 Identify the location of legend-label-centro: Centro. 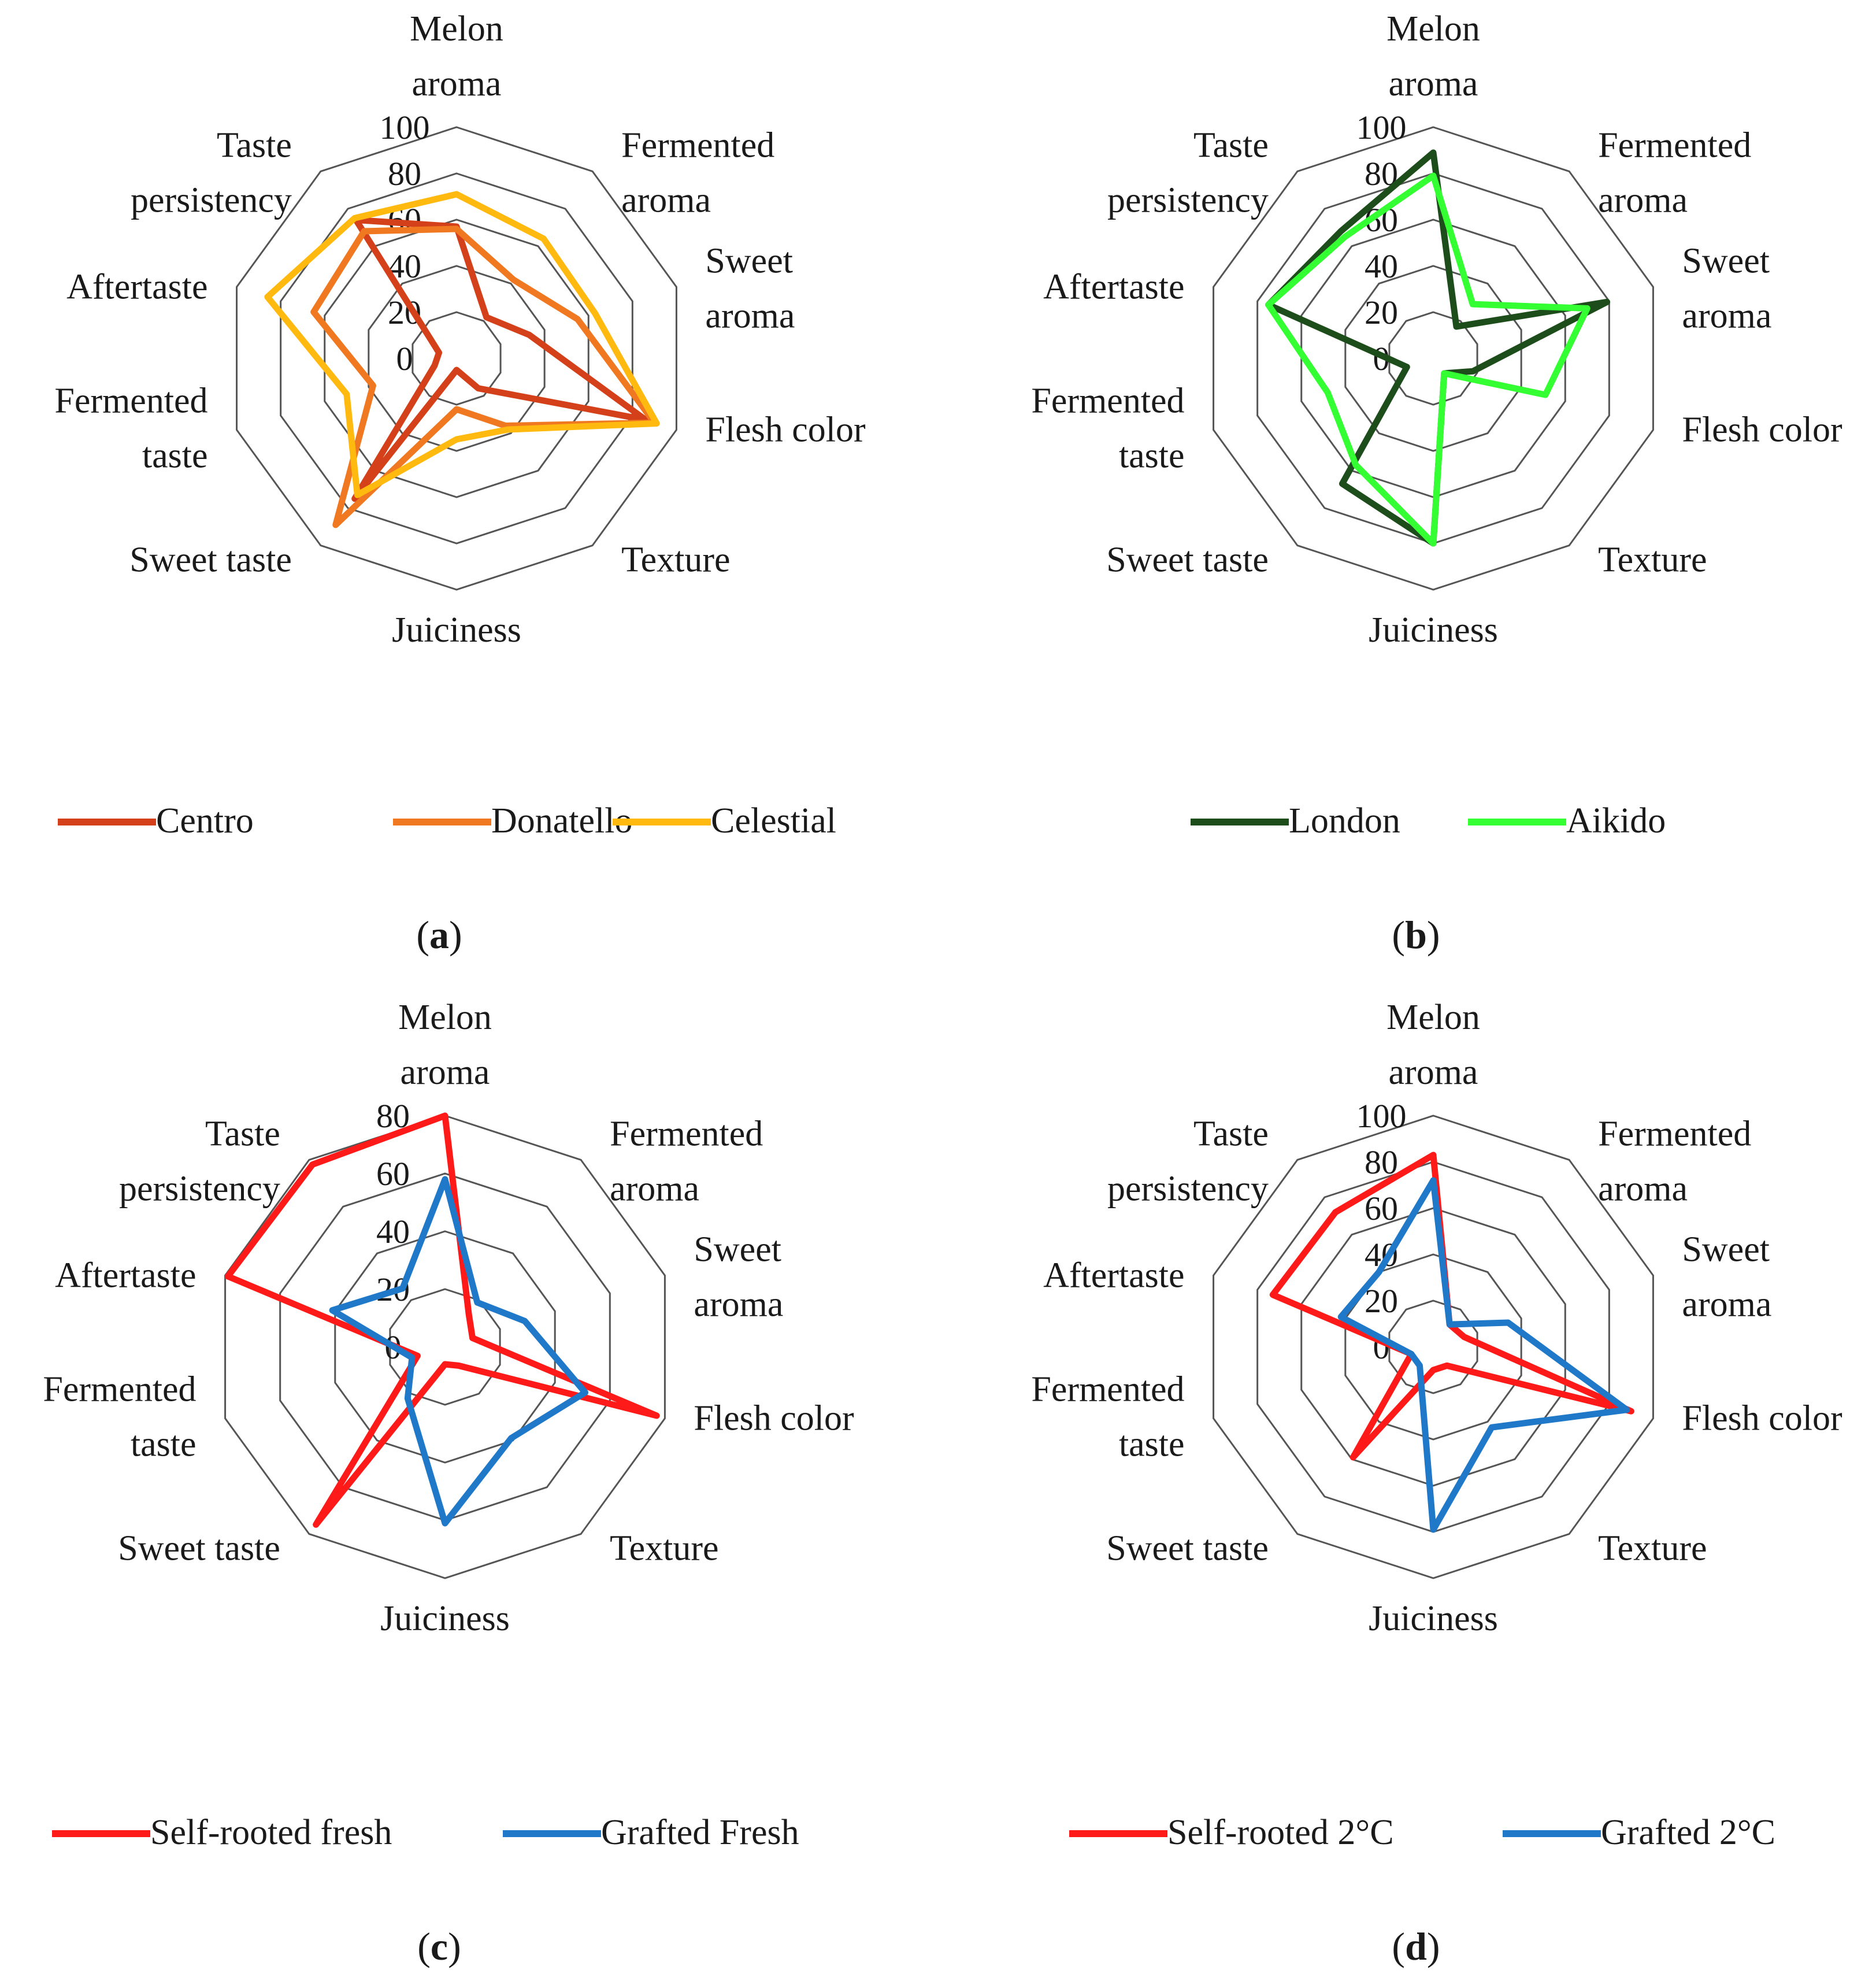
(205, 821).